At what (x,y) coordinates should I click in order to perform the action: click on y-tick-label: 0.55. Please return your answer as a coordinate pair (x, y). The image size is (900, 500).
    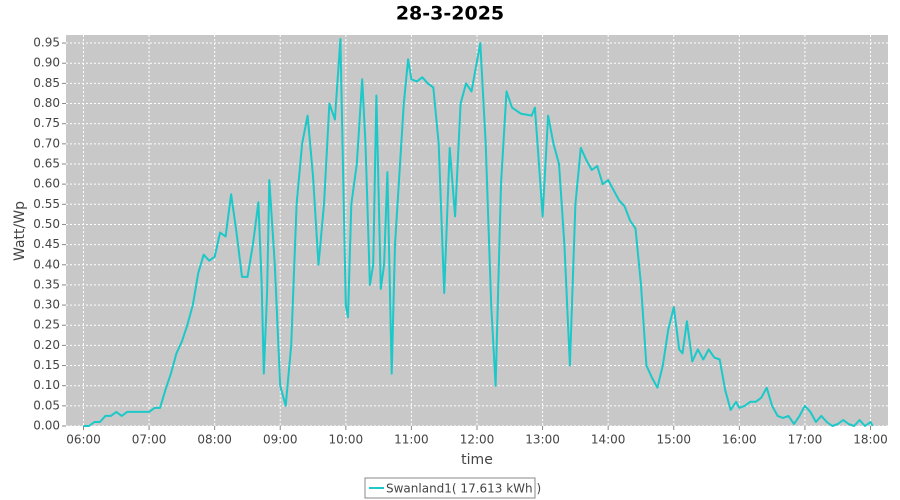
    Looking at the image, I should click on (46, 204).